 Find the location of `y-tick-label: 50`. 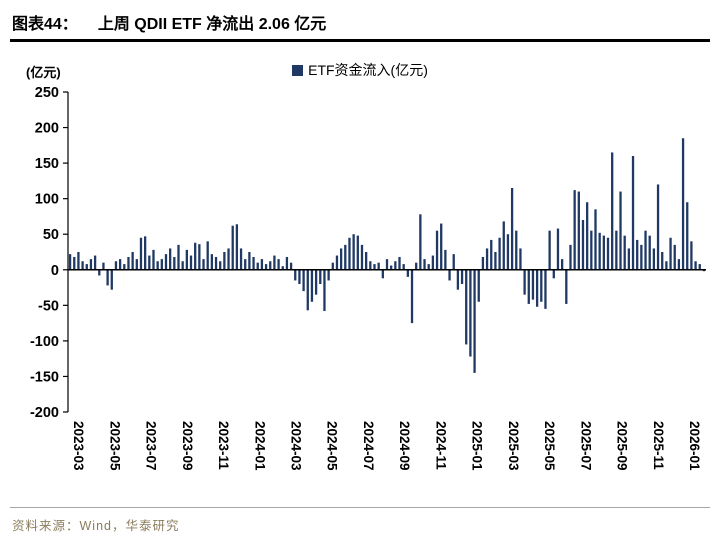

y-tick-label: 50 is located at coordinates (51, 235).